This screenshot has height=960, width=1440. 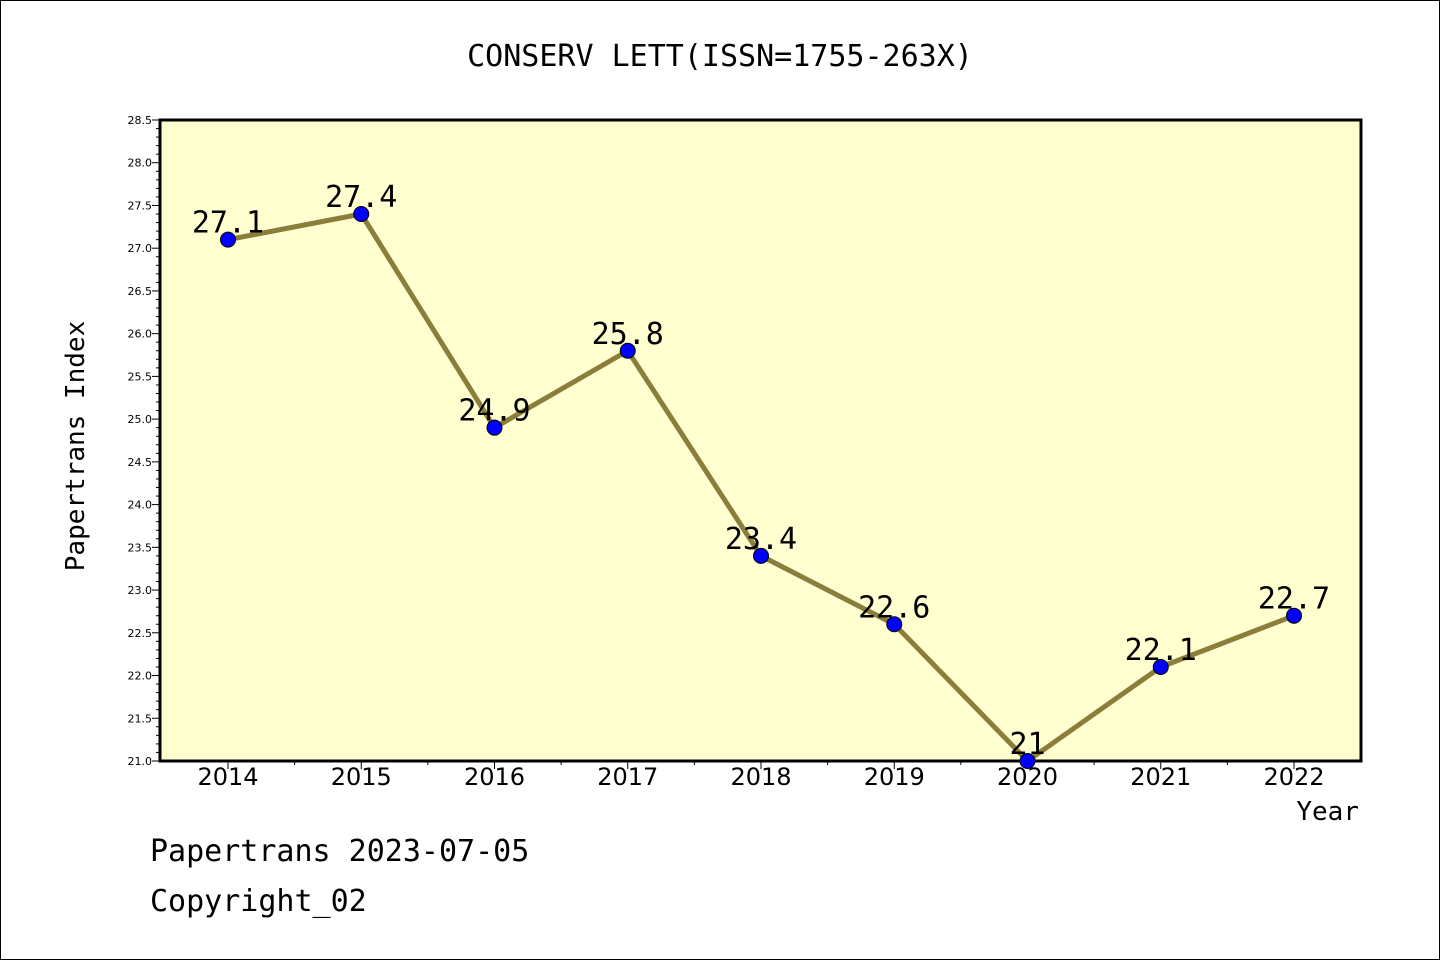 What do you see at coordinates (1327, 812) in the screenshot?
I see `x-axis-label: Year` at bounding box center [1327, 812].